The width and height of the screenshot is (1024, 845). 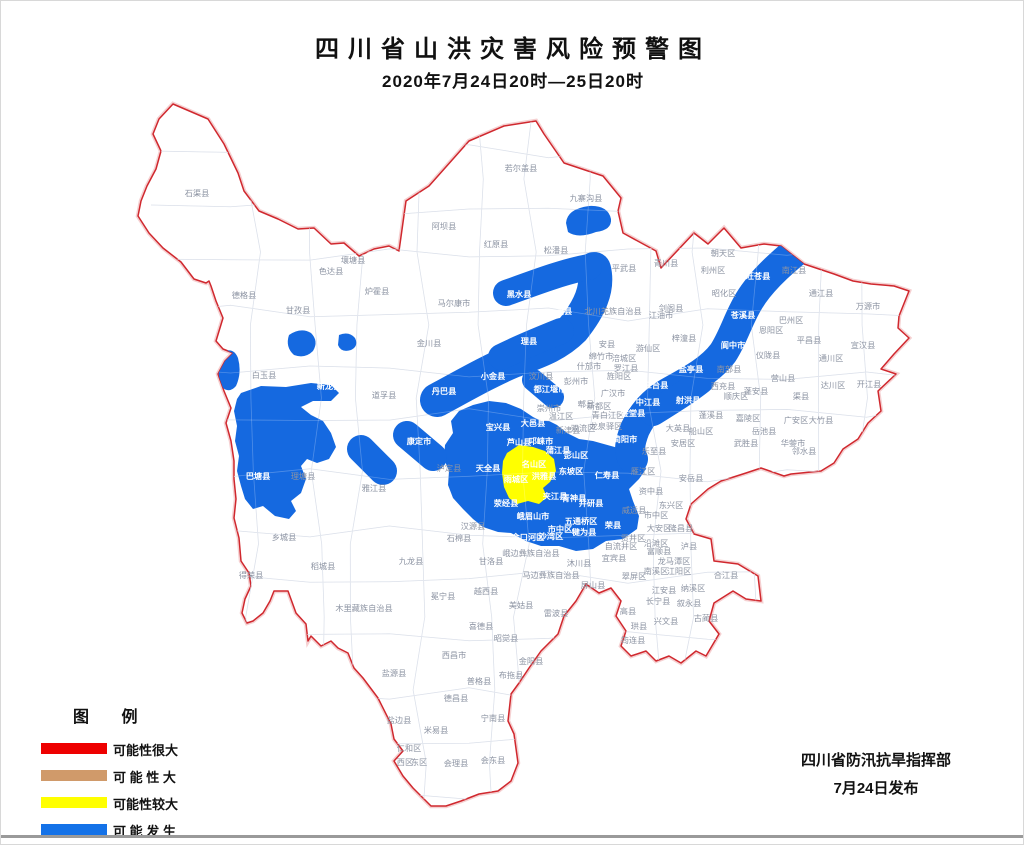 I want to click on legend-title: 图 例, so click(x=112, y=717).